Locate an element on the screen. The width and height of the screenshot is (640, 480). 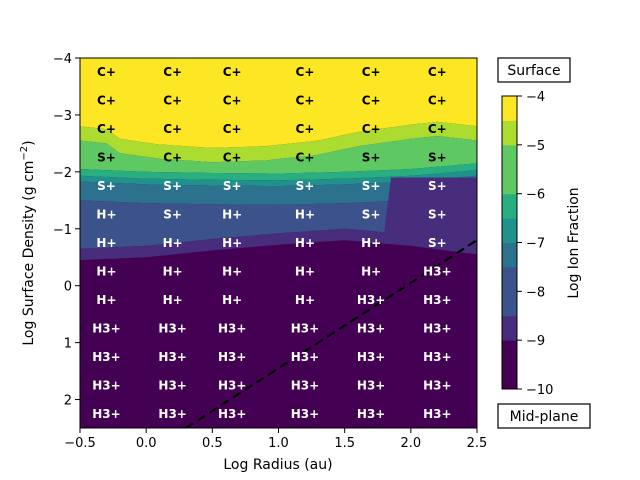
surface-label: Surface is located at coordinates (533, 71).